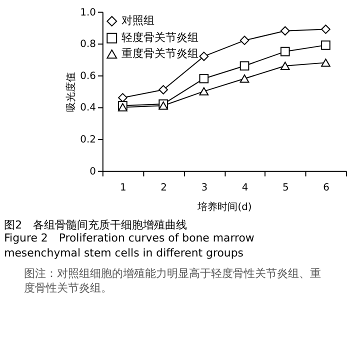 The height and width of the screenshot is (344, 351). What do you see at coordinates (123, 188) in the screenshot?
I see `x-tick-label: 1` at bounding box center [123, 188].